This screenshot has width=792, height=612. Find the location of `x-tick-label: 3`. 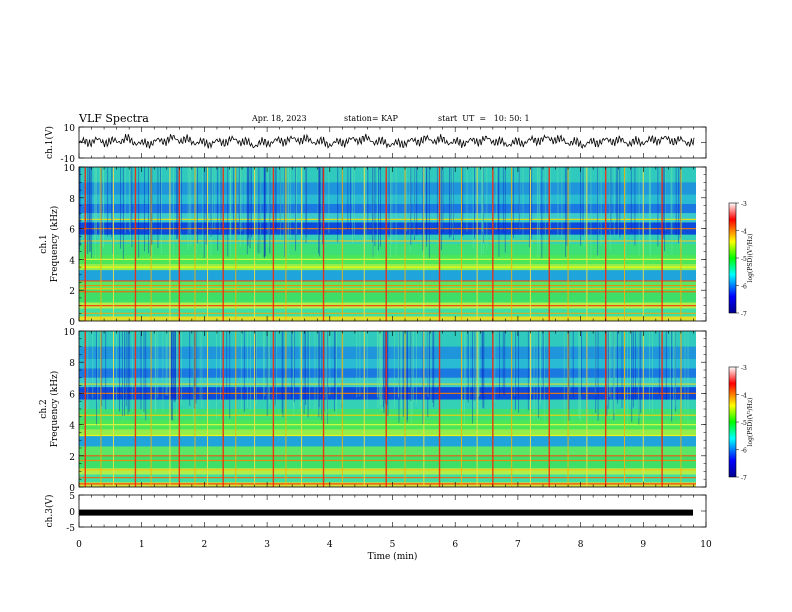

x-tick-label: 3 is located at coordinates (267, 545).